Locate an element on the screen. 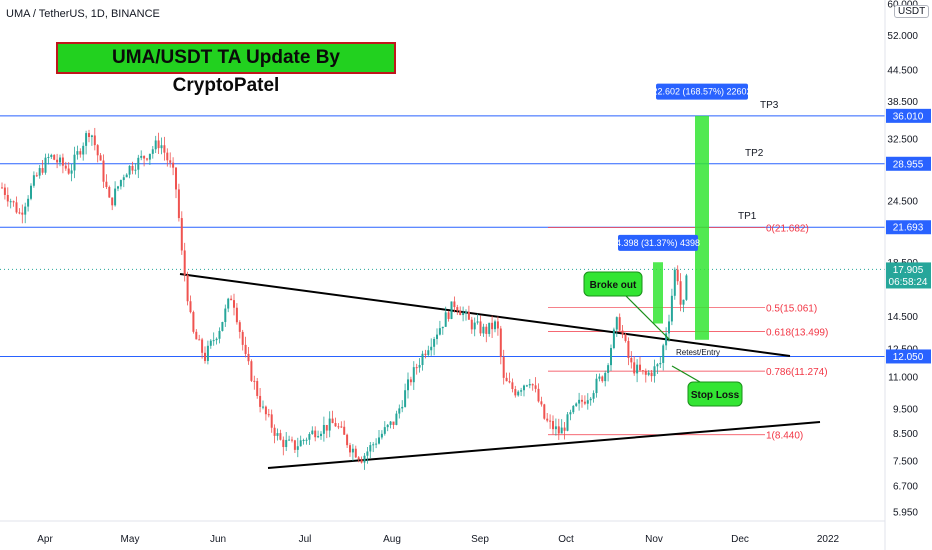 The image size is (932, 550). price-badge-label: 36.010 is located at coordinates (908, 116).